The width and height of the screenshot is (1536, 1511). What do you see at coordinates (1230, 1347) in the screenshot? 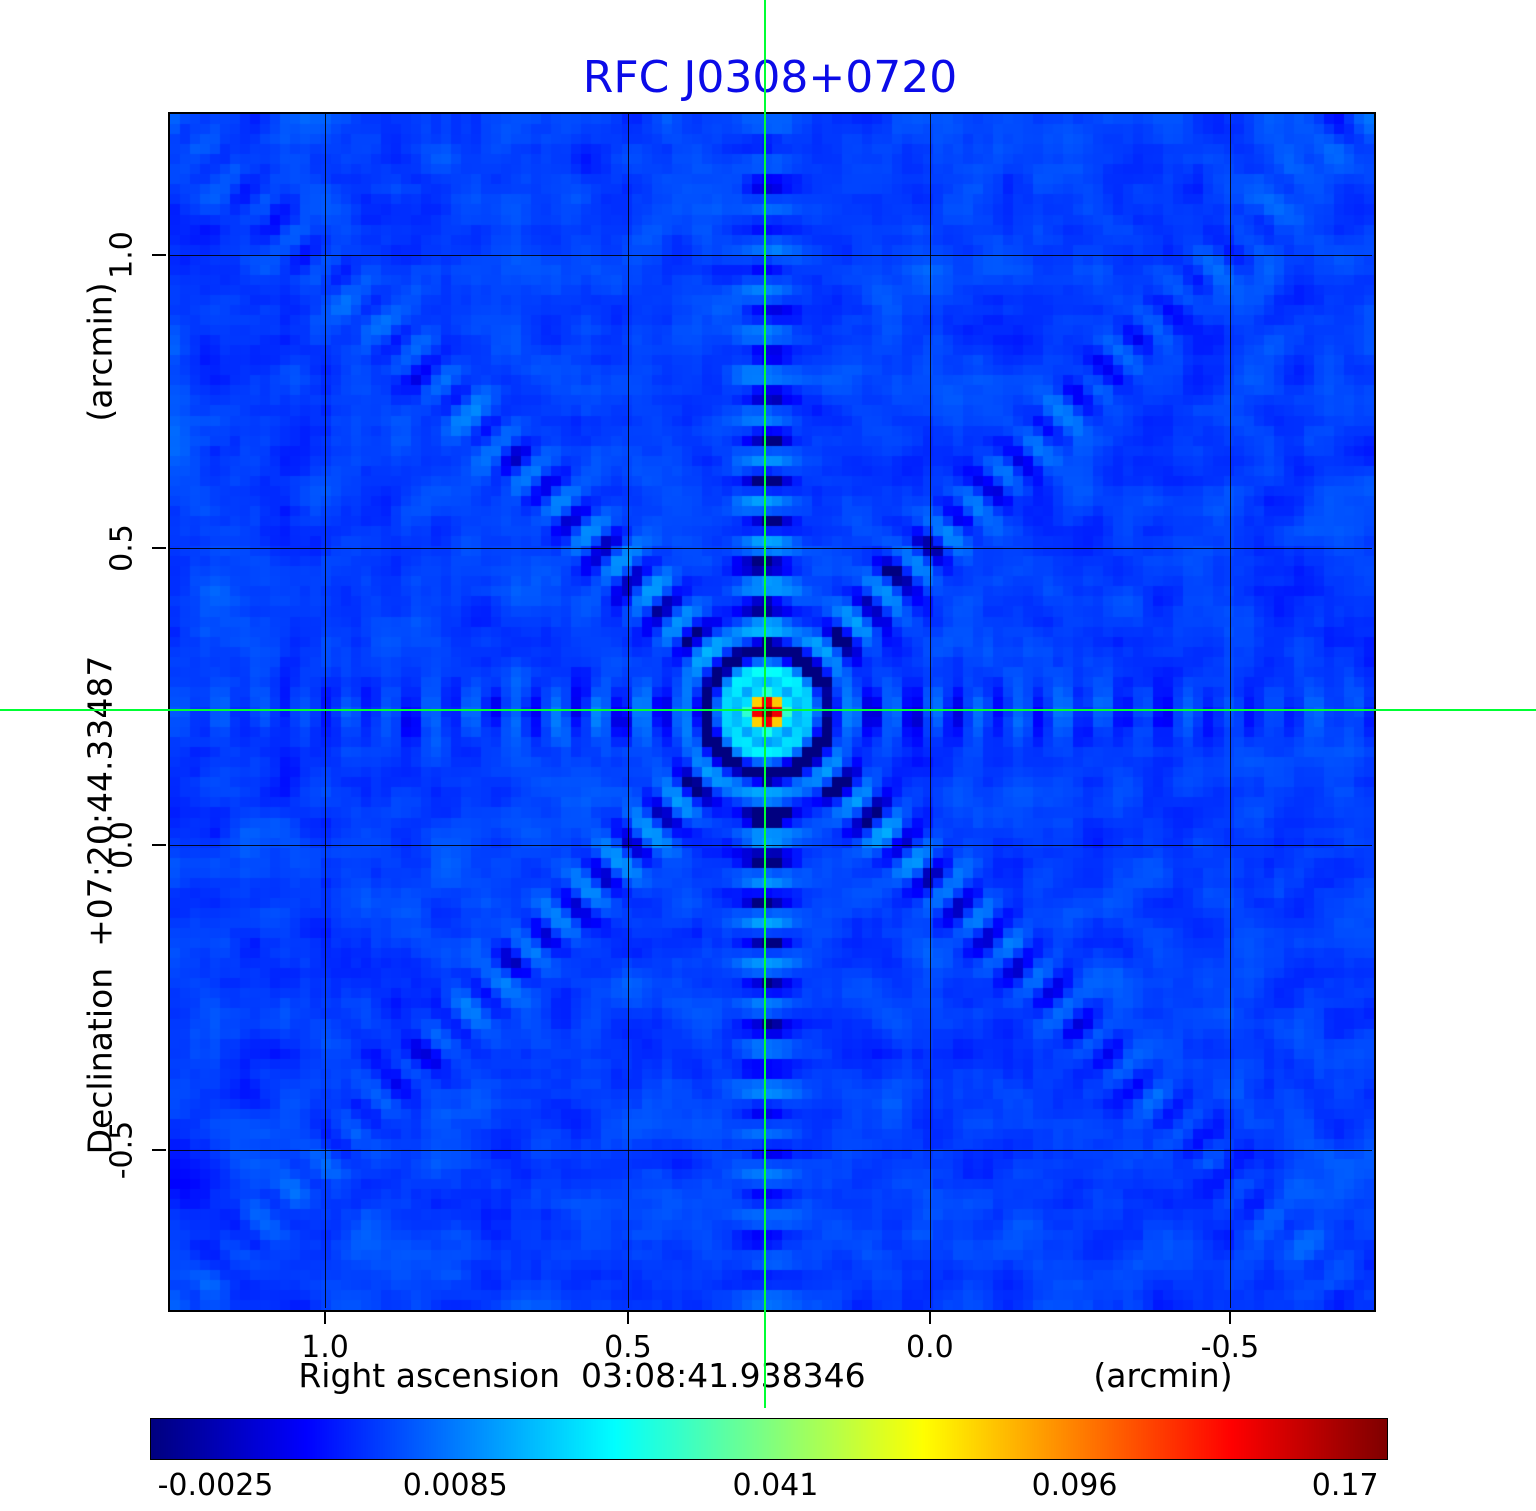
I see `x-tick-label: -0.5` at bounding box center [1230, 1347].